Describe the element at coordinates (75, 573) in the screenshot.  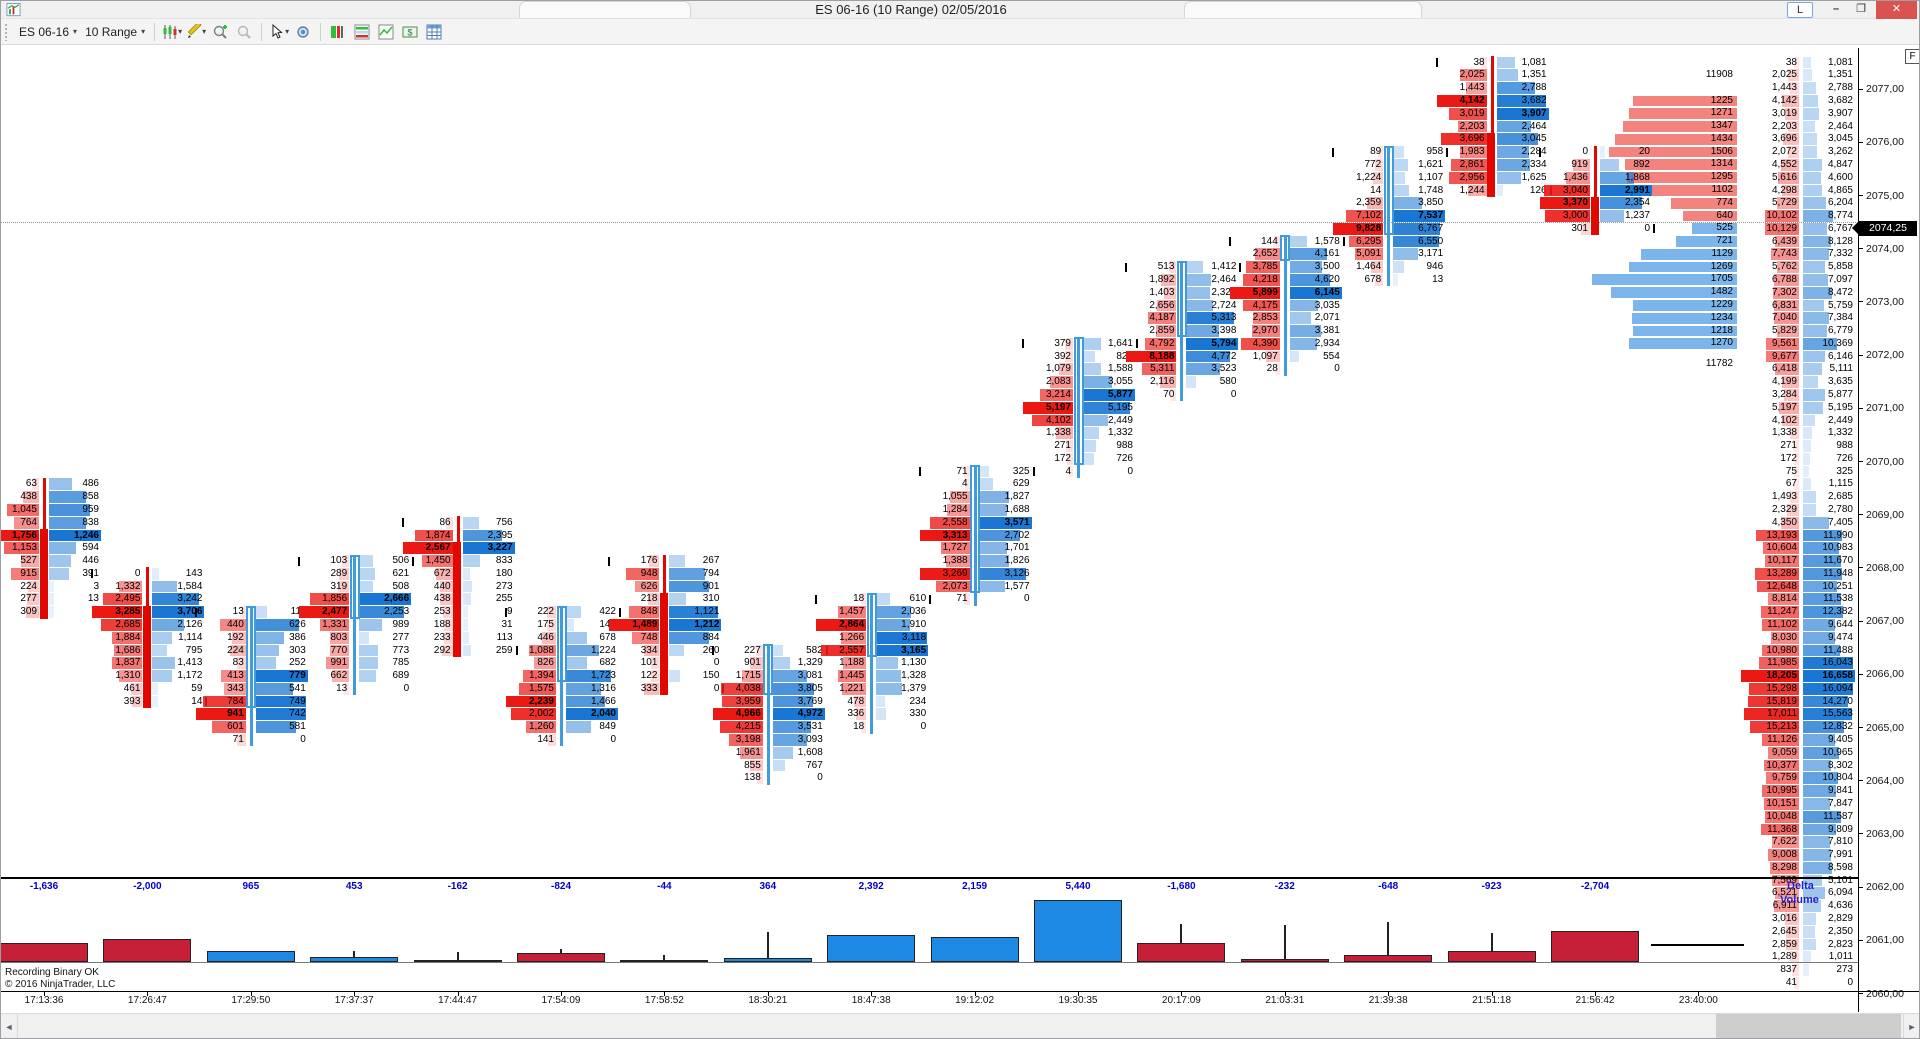
I see `ask-cell: 391` at that location.